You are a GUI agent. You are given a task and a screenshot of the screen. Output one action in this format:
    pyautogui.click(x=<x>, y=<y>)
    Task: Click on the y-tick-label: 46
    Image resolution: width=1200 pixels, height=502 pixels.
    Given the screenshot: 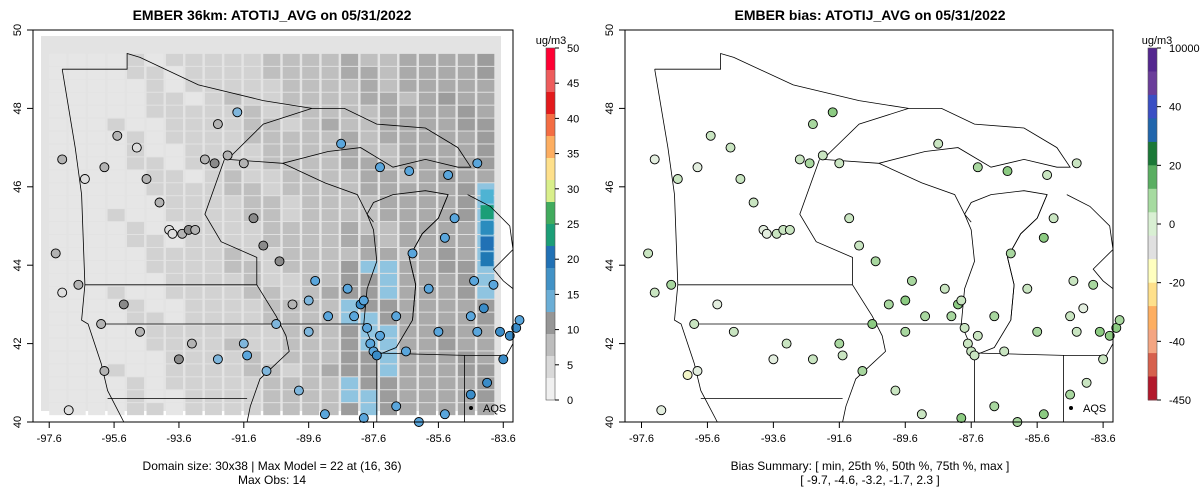 What is the action you would take?
    pyautogui.click(x=610, y=187)
    